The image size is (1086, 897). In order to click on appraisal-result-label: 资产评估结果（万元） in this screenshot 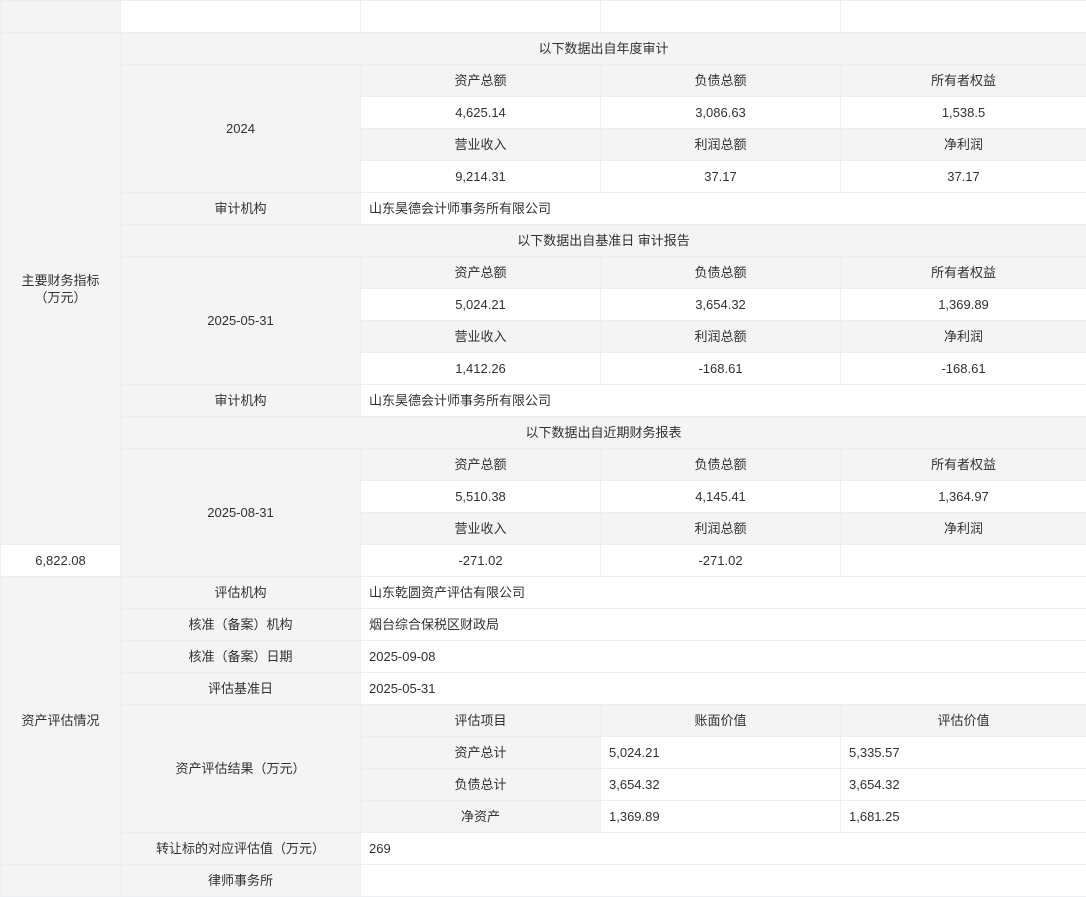, I will do `click(241, 769)`.